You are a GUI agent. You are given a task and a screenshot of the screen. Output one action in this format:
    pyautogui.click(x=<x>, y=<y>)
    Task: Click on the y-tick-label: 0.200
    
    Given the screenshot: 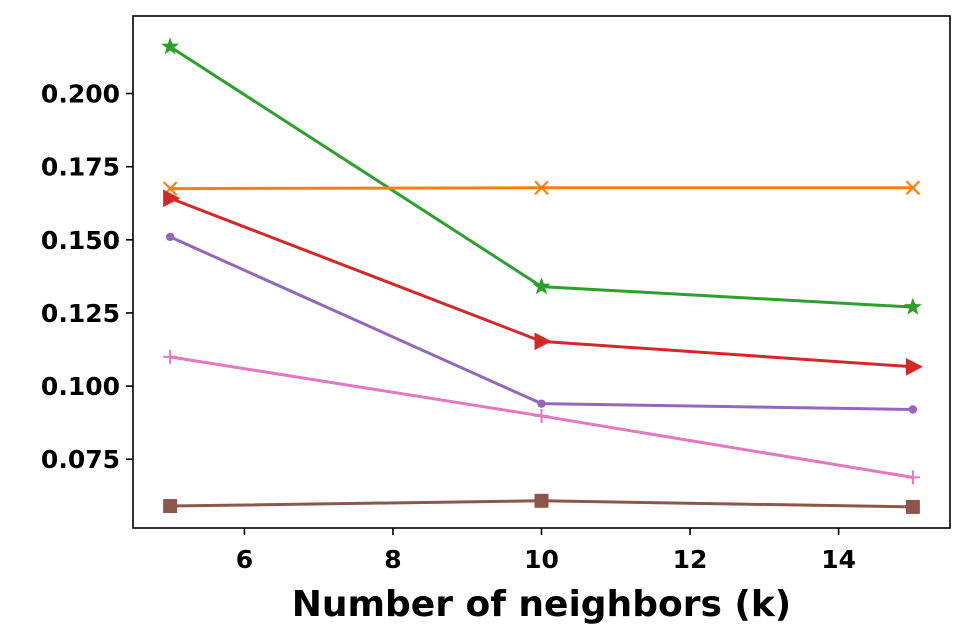 What is the action you would take?
    pyautogui.click(x=80, y=94)
    